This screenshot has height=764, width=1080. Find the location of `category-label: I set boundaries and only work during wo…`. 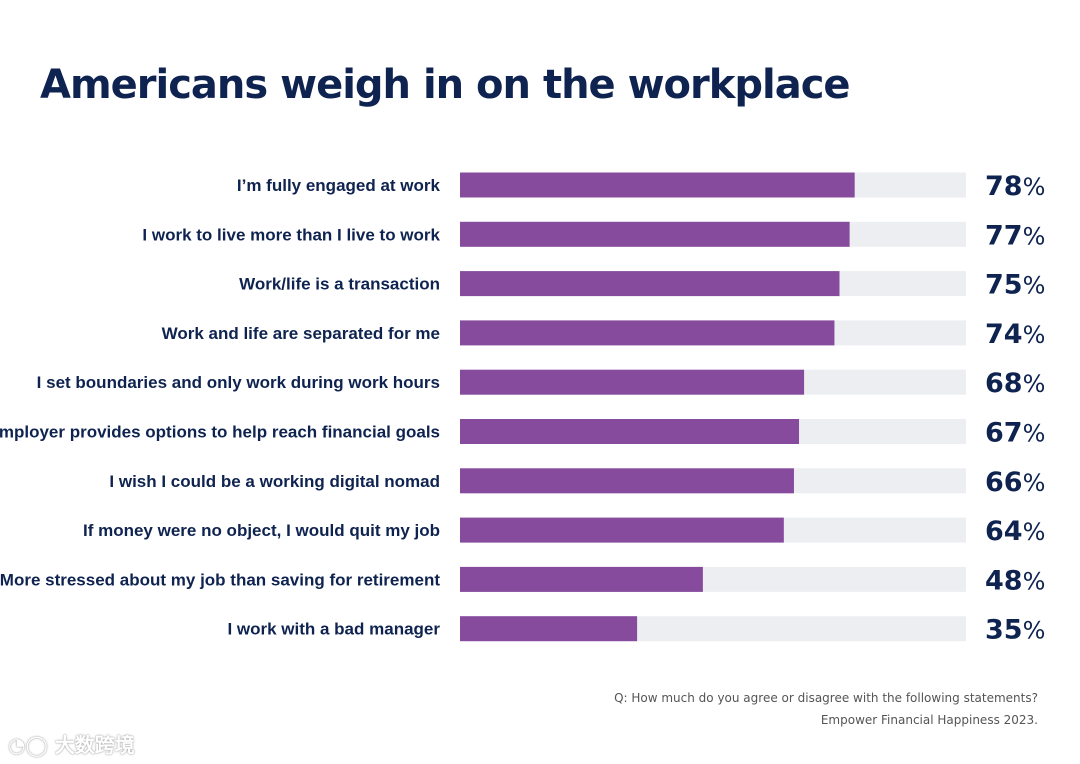

category-label: I set boundaries and only work during wo… is located at coordinates (238, 382).